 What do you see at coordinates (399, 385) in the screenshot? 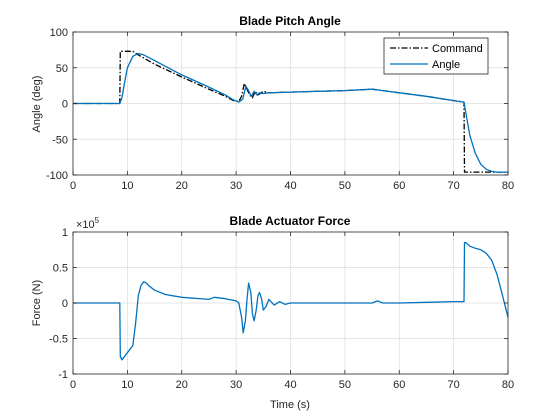
I see `actuator-force-xtick-label: 60` at bounding box center [399, 385].